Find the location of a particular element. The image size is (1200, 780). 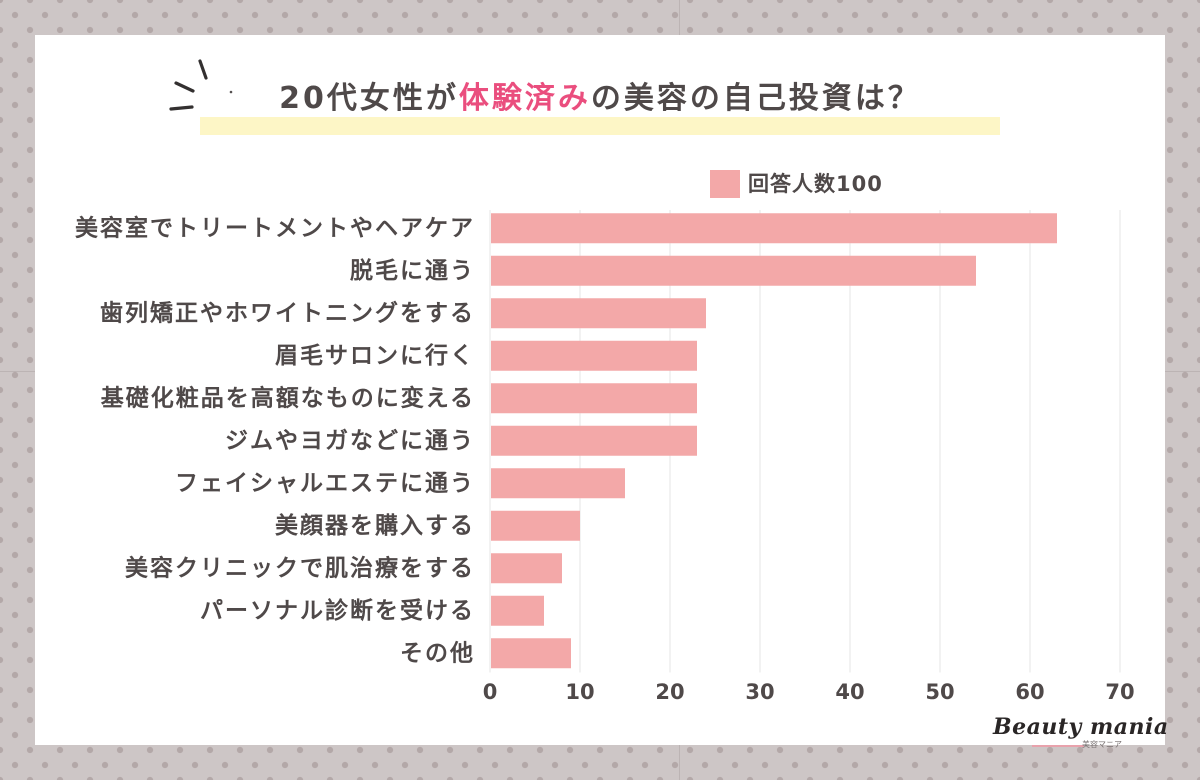

x-tick-label: 50 is located at coordinates (939, 692).